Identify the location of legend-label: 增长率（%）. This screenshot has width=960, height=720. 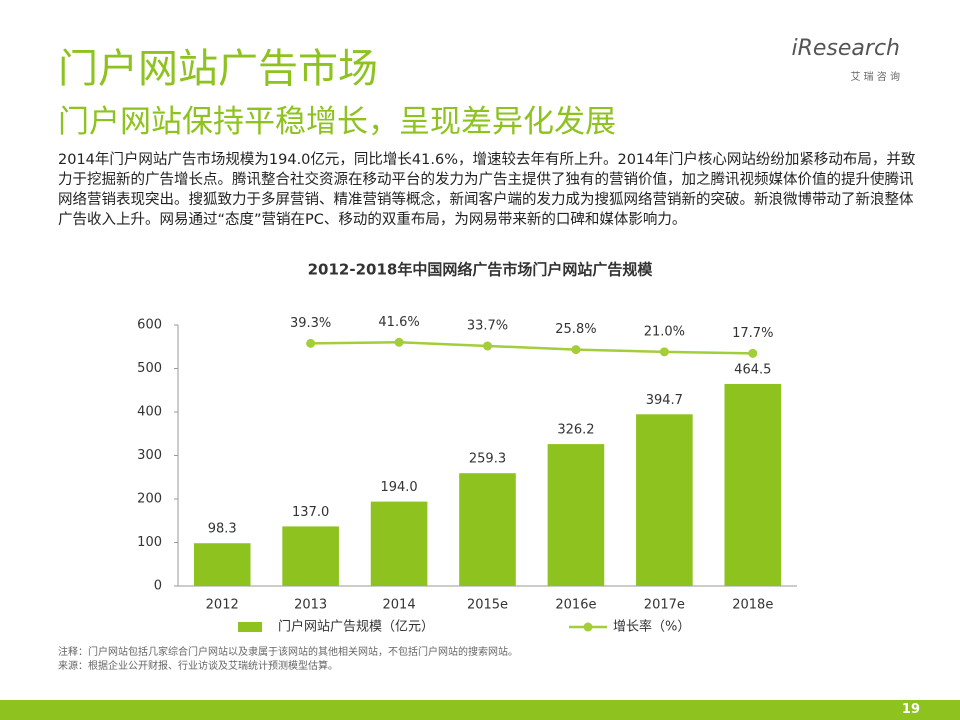
(651, 627).